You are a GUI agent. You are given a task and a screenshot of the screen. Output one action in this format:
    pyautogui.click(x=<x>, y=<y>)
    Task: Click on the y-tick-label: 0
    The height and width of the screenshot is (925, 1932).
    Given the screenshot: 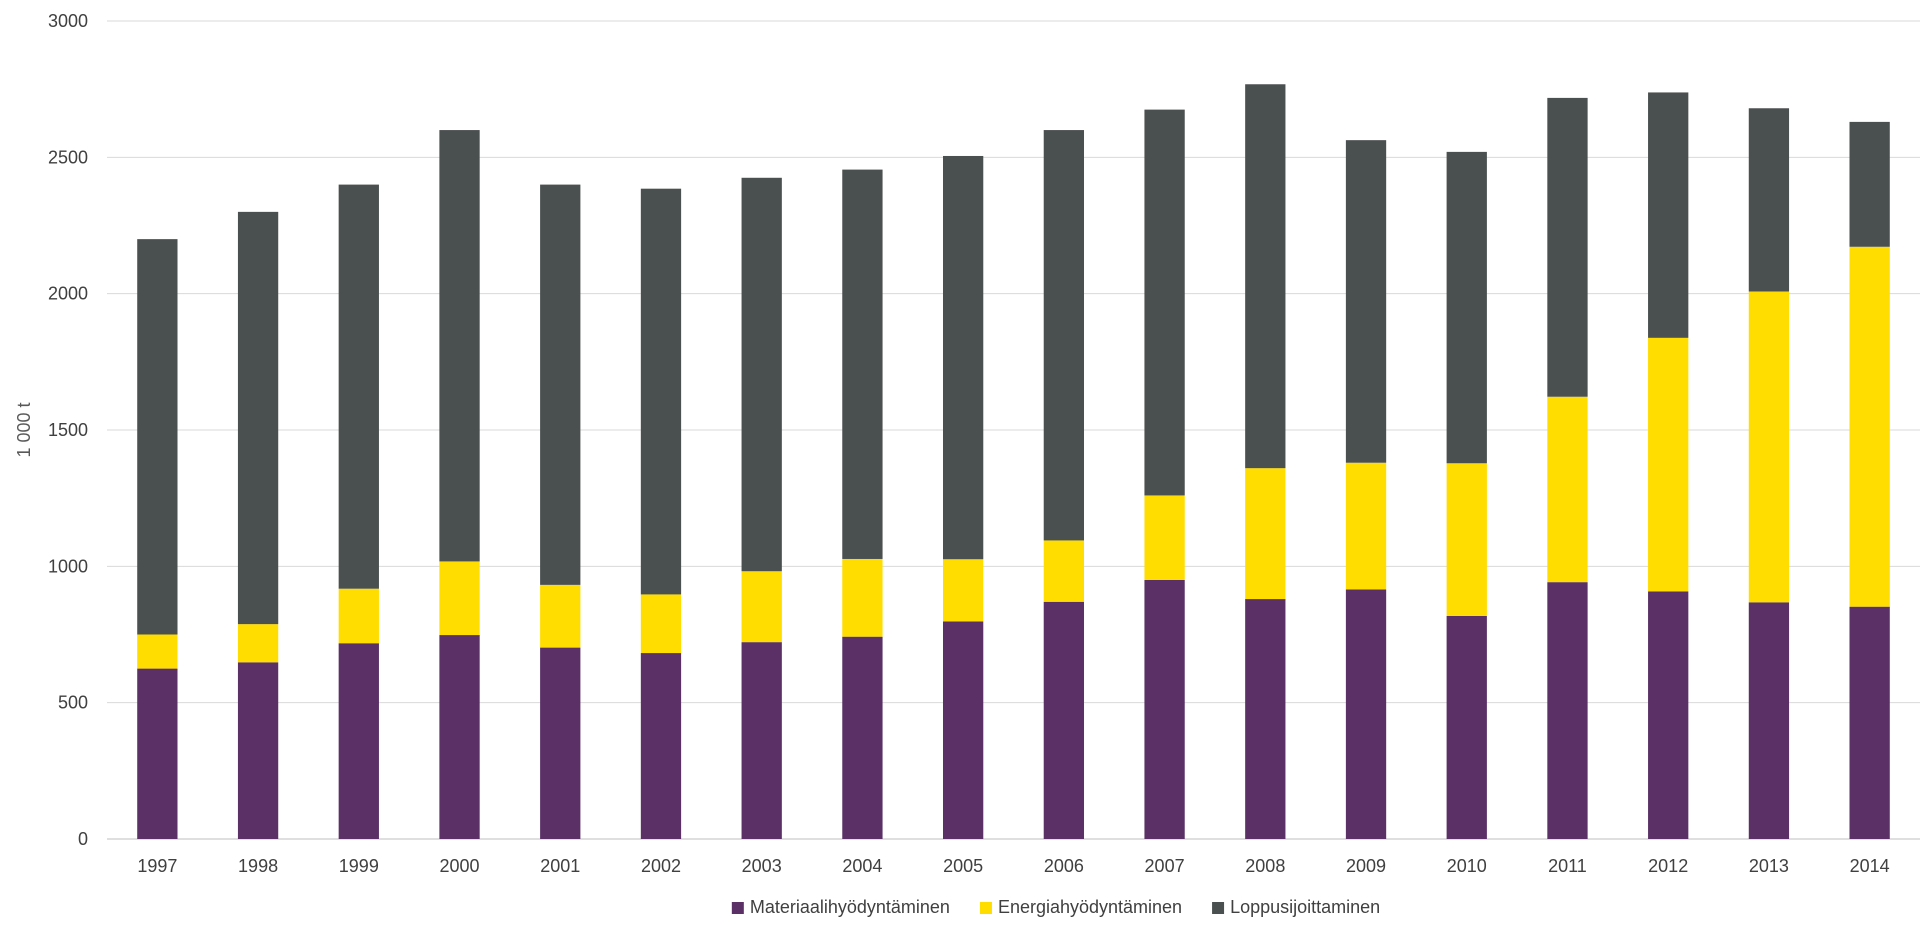 What is the action you would take?
    pyautogui.click(x=83, y=839)
    